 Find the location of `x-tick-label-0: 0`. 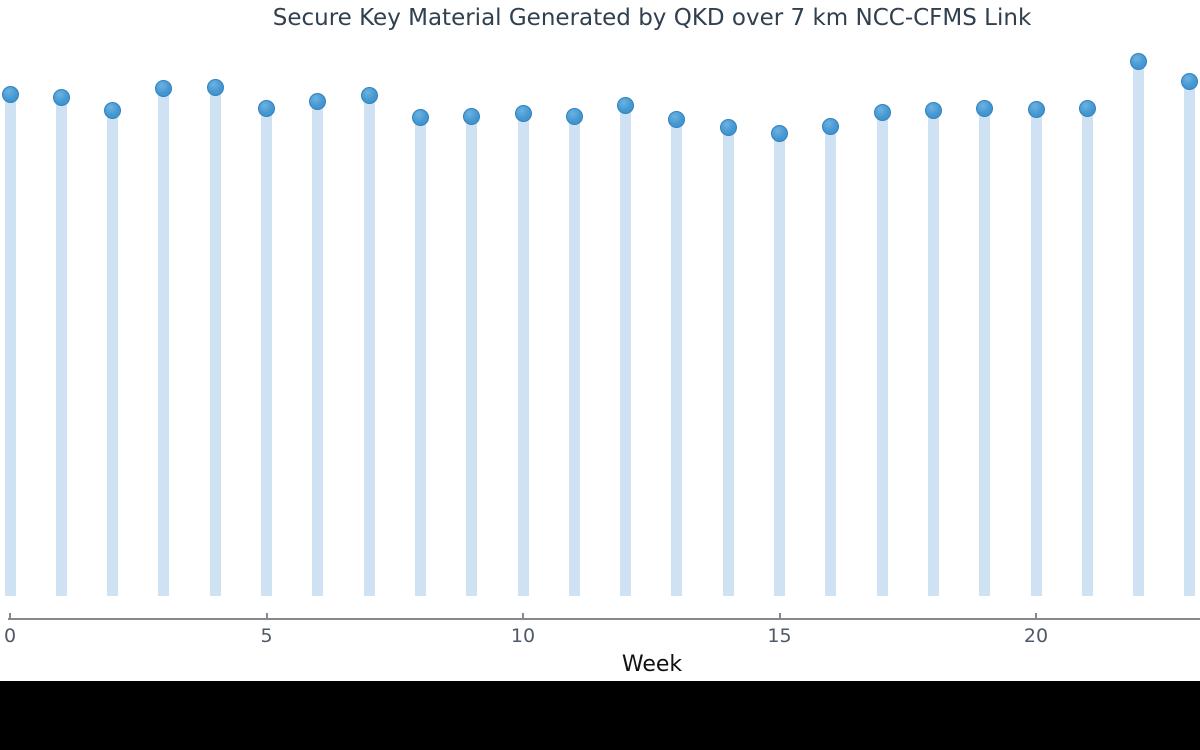

x-tick-label-0: 0 is located at coordinates (10, 636).